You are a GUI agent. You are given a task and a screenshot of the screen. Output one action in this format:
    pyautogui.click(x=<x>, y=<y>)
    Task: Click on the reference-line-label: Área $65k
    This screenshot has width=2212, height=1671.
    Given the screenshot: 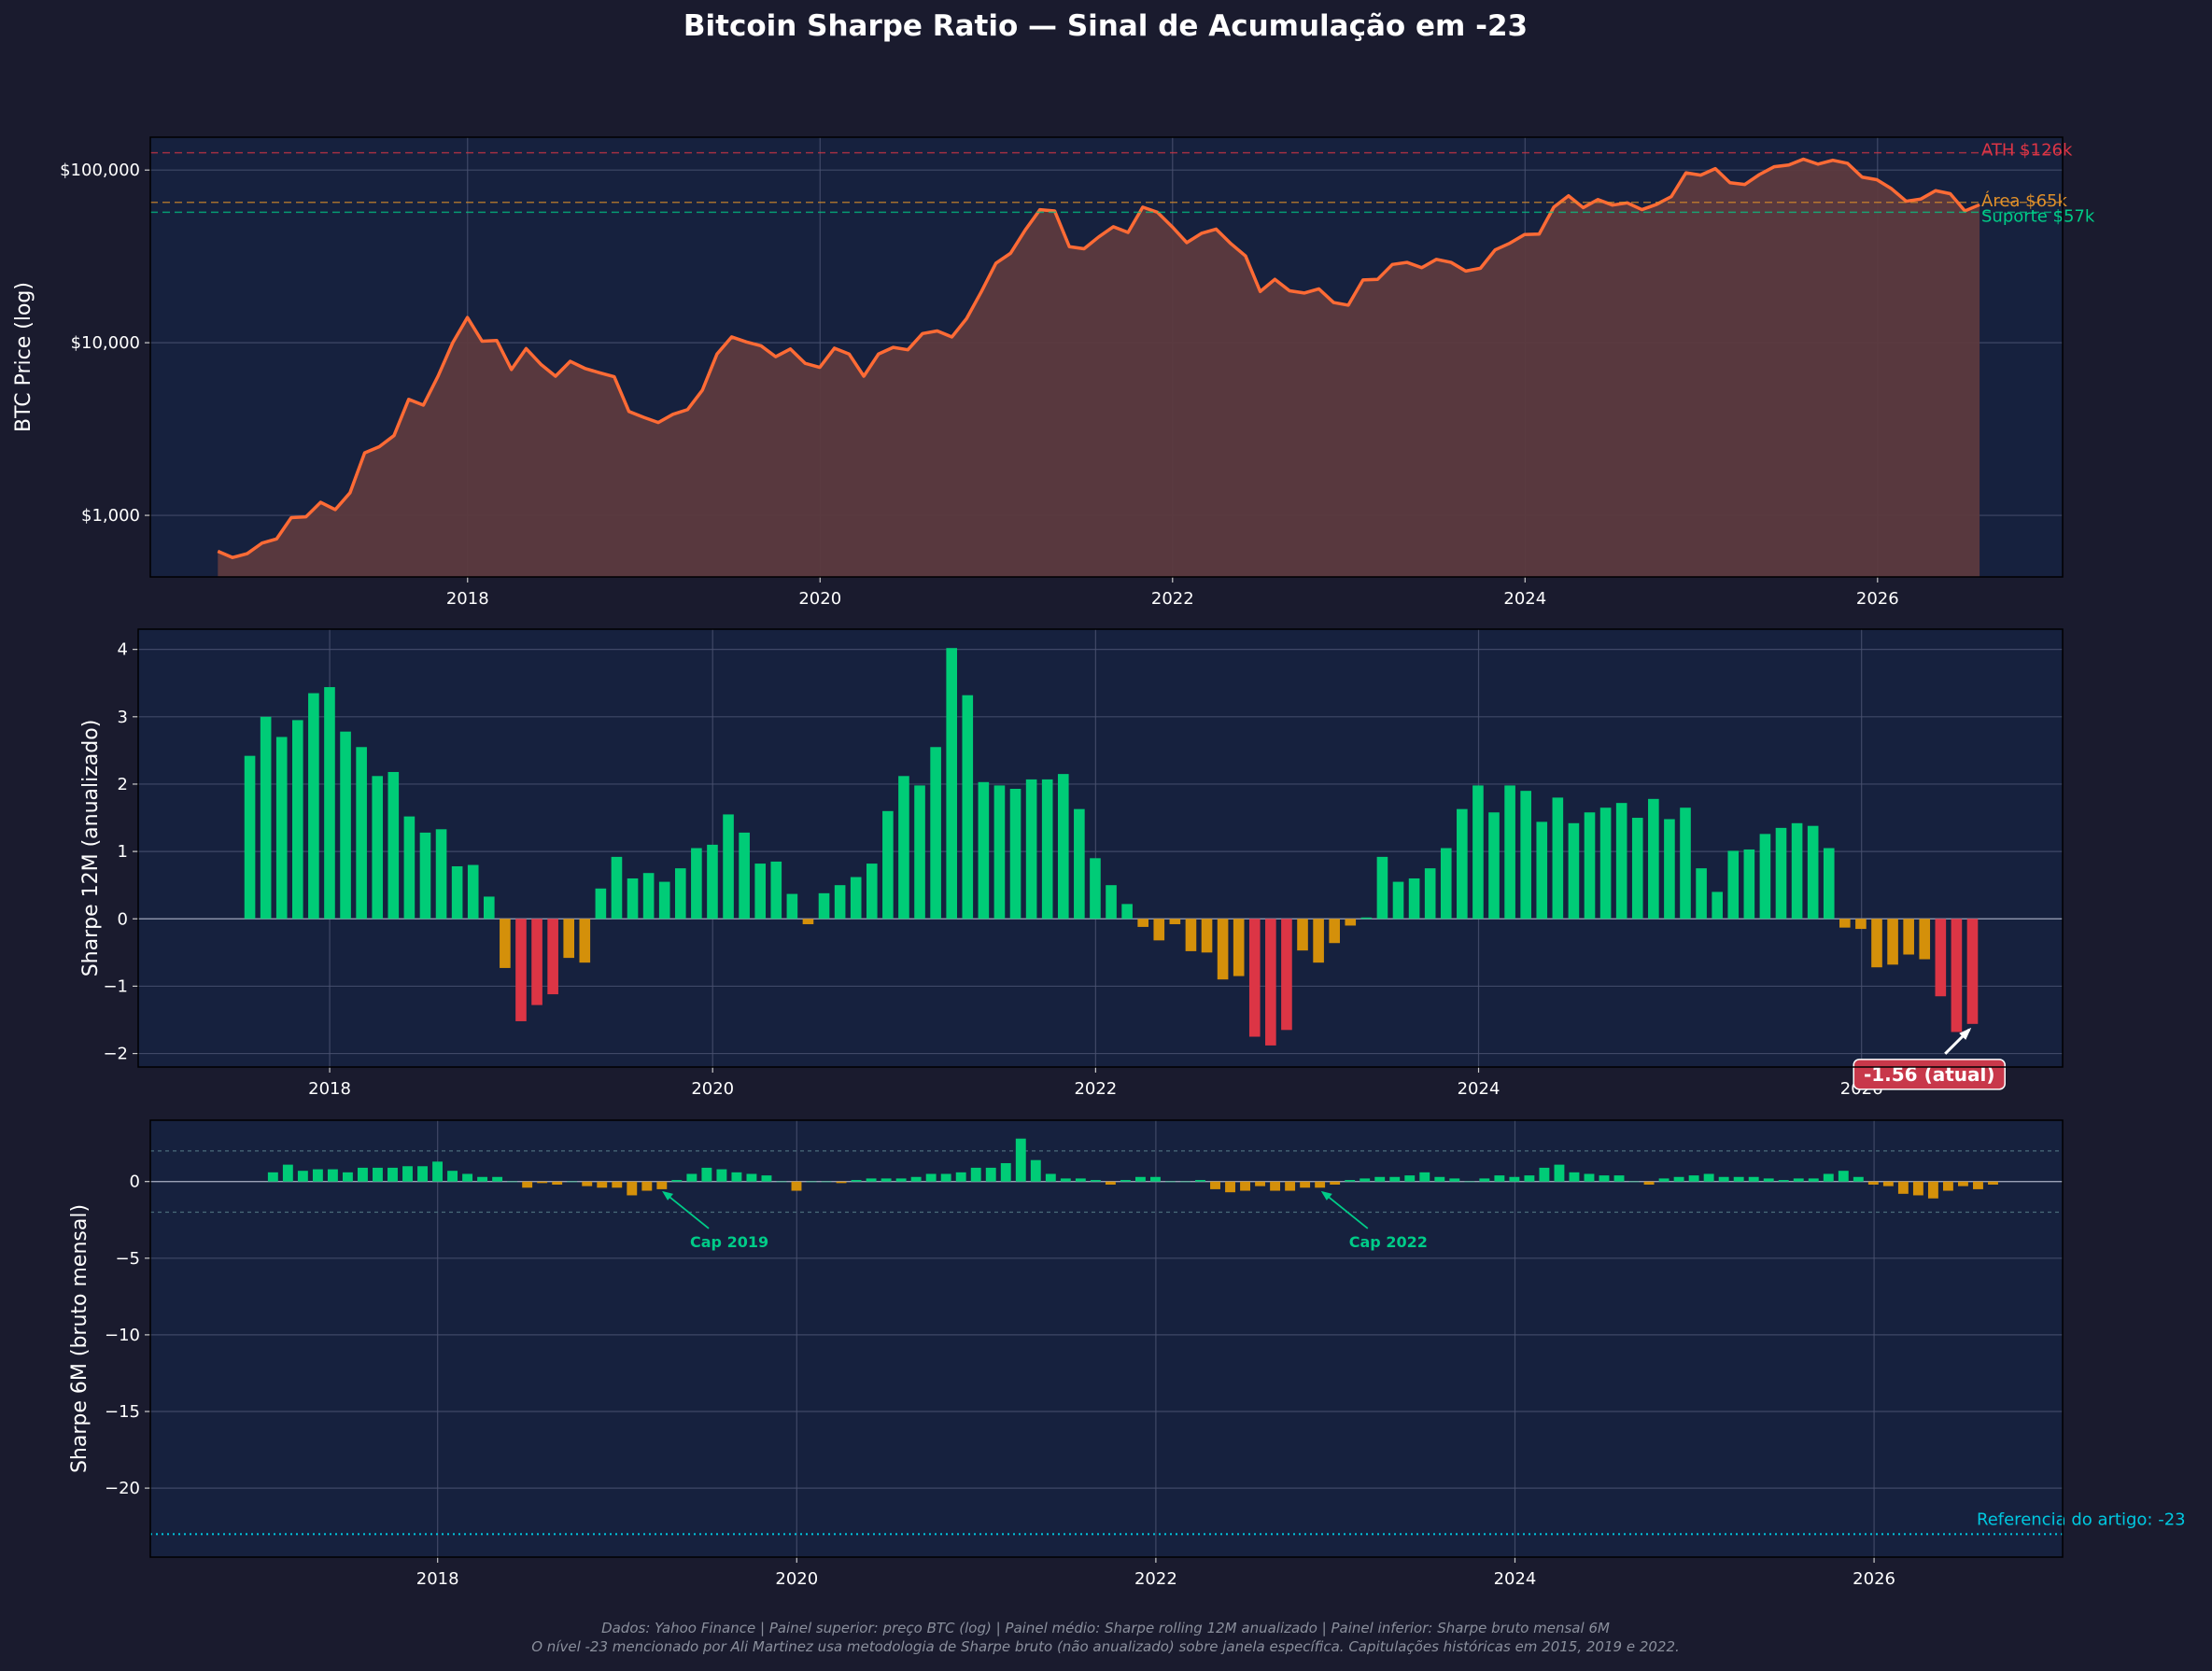 What is the action you would take?
    pyautogui.click(x=2024, y=200)
    